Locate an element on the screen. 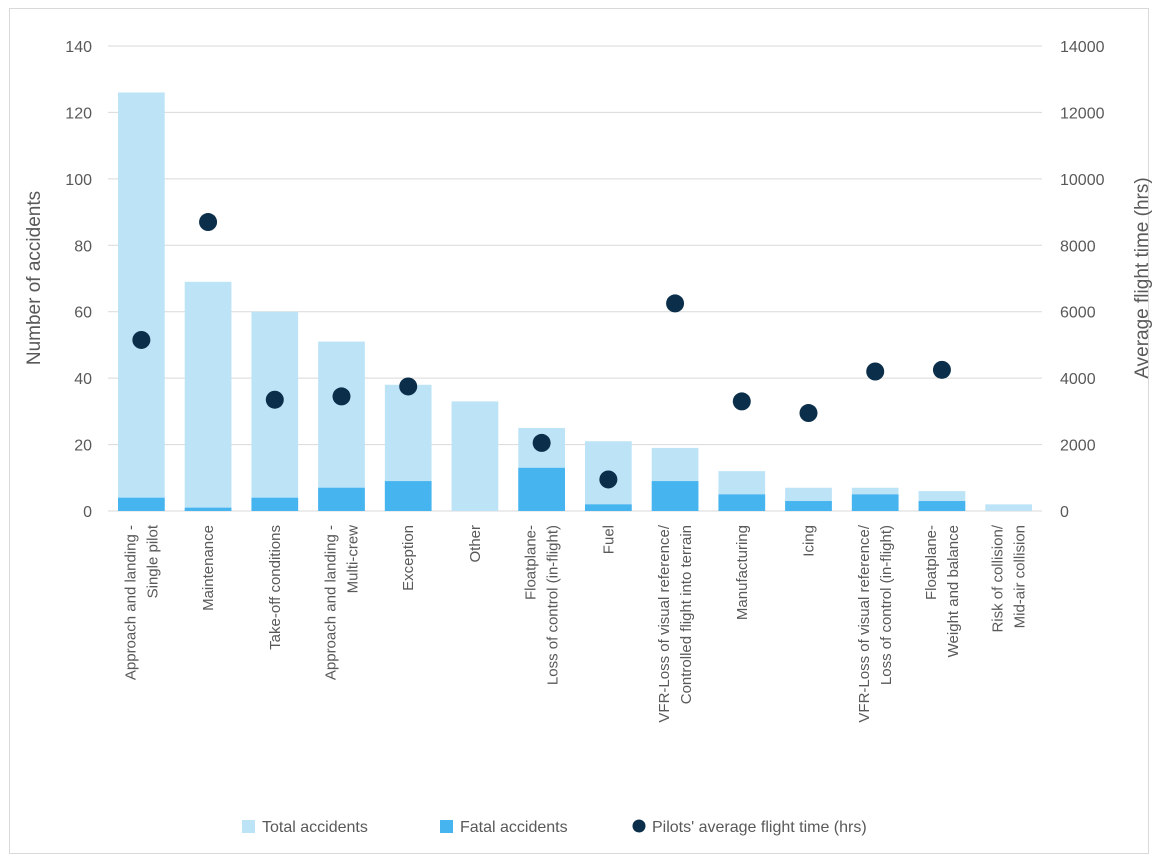 This screenshot has height=862, width=1158. x-category-line: Mid-air collision is located at coordinates (1020, 576).